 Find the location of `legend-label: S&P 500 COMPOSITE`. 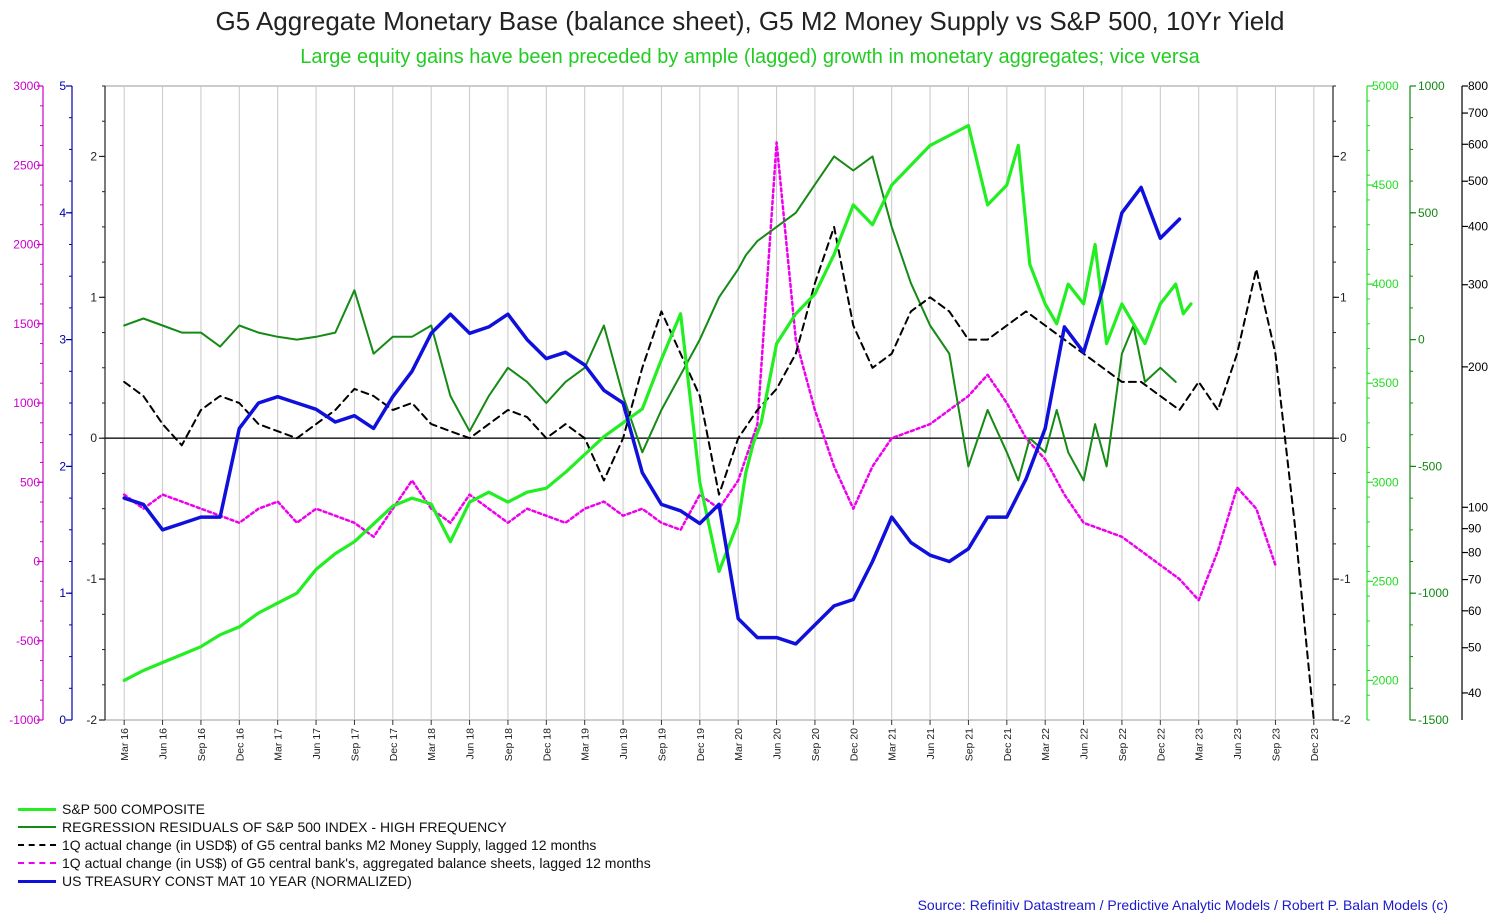

legend-label: S&P 500 COMPOSITE is located at coordinates (133, 809).